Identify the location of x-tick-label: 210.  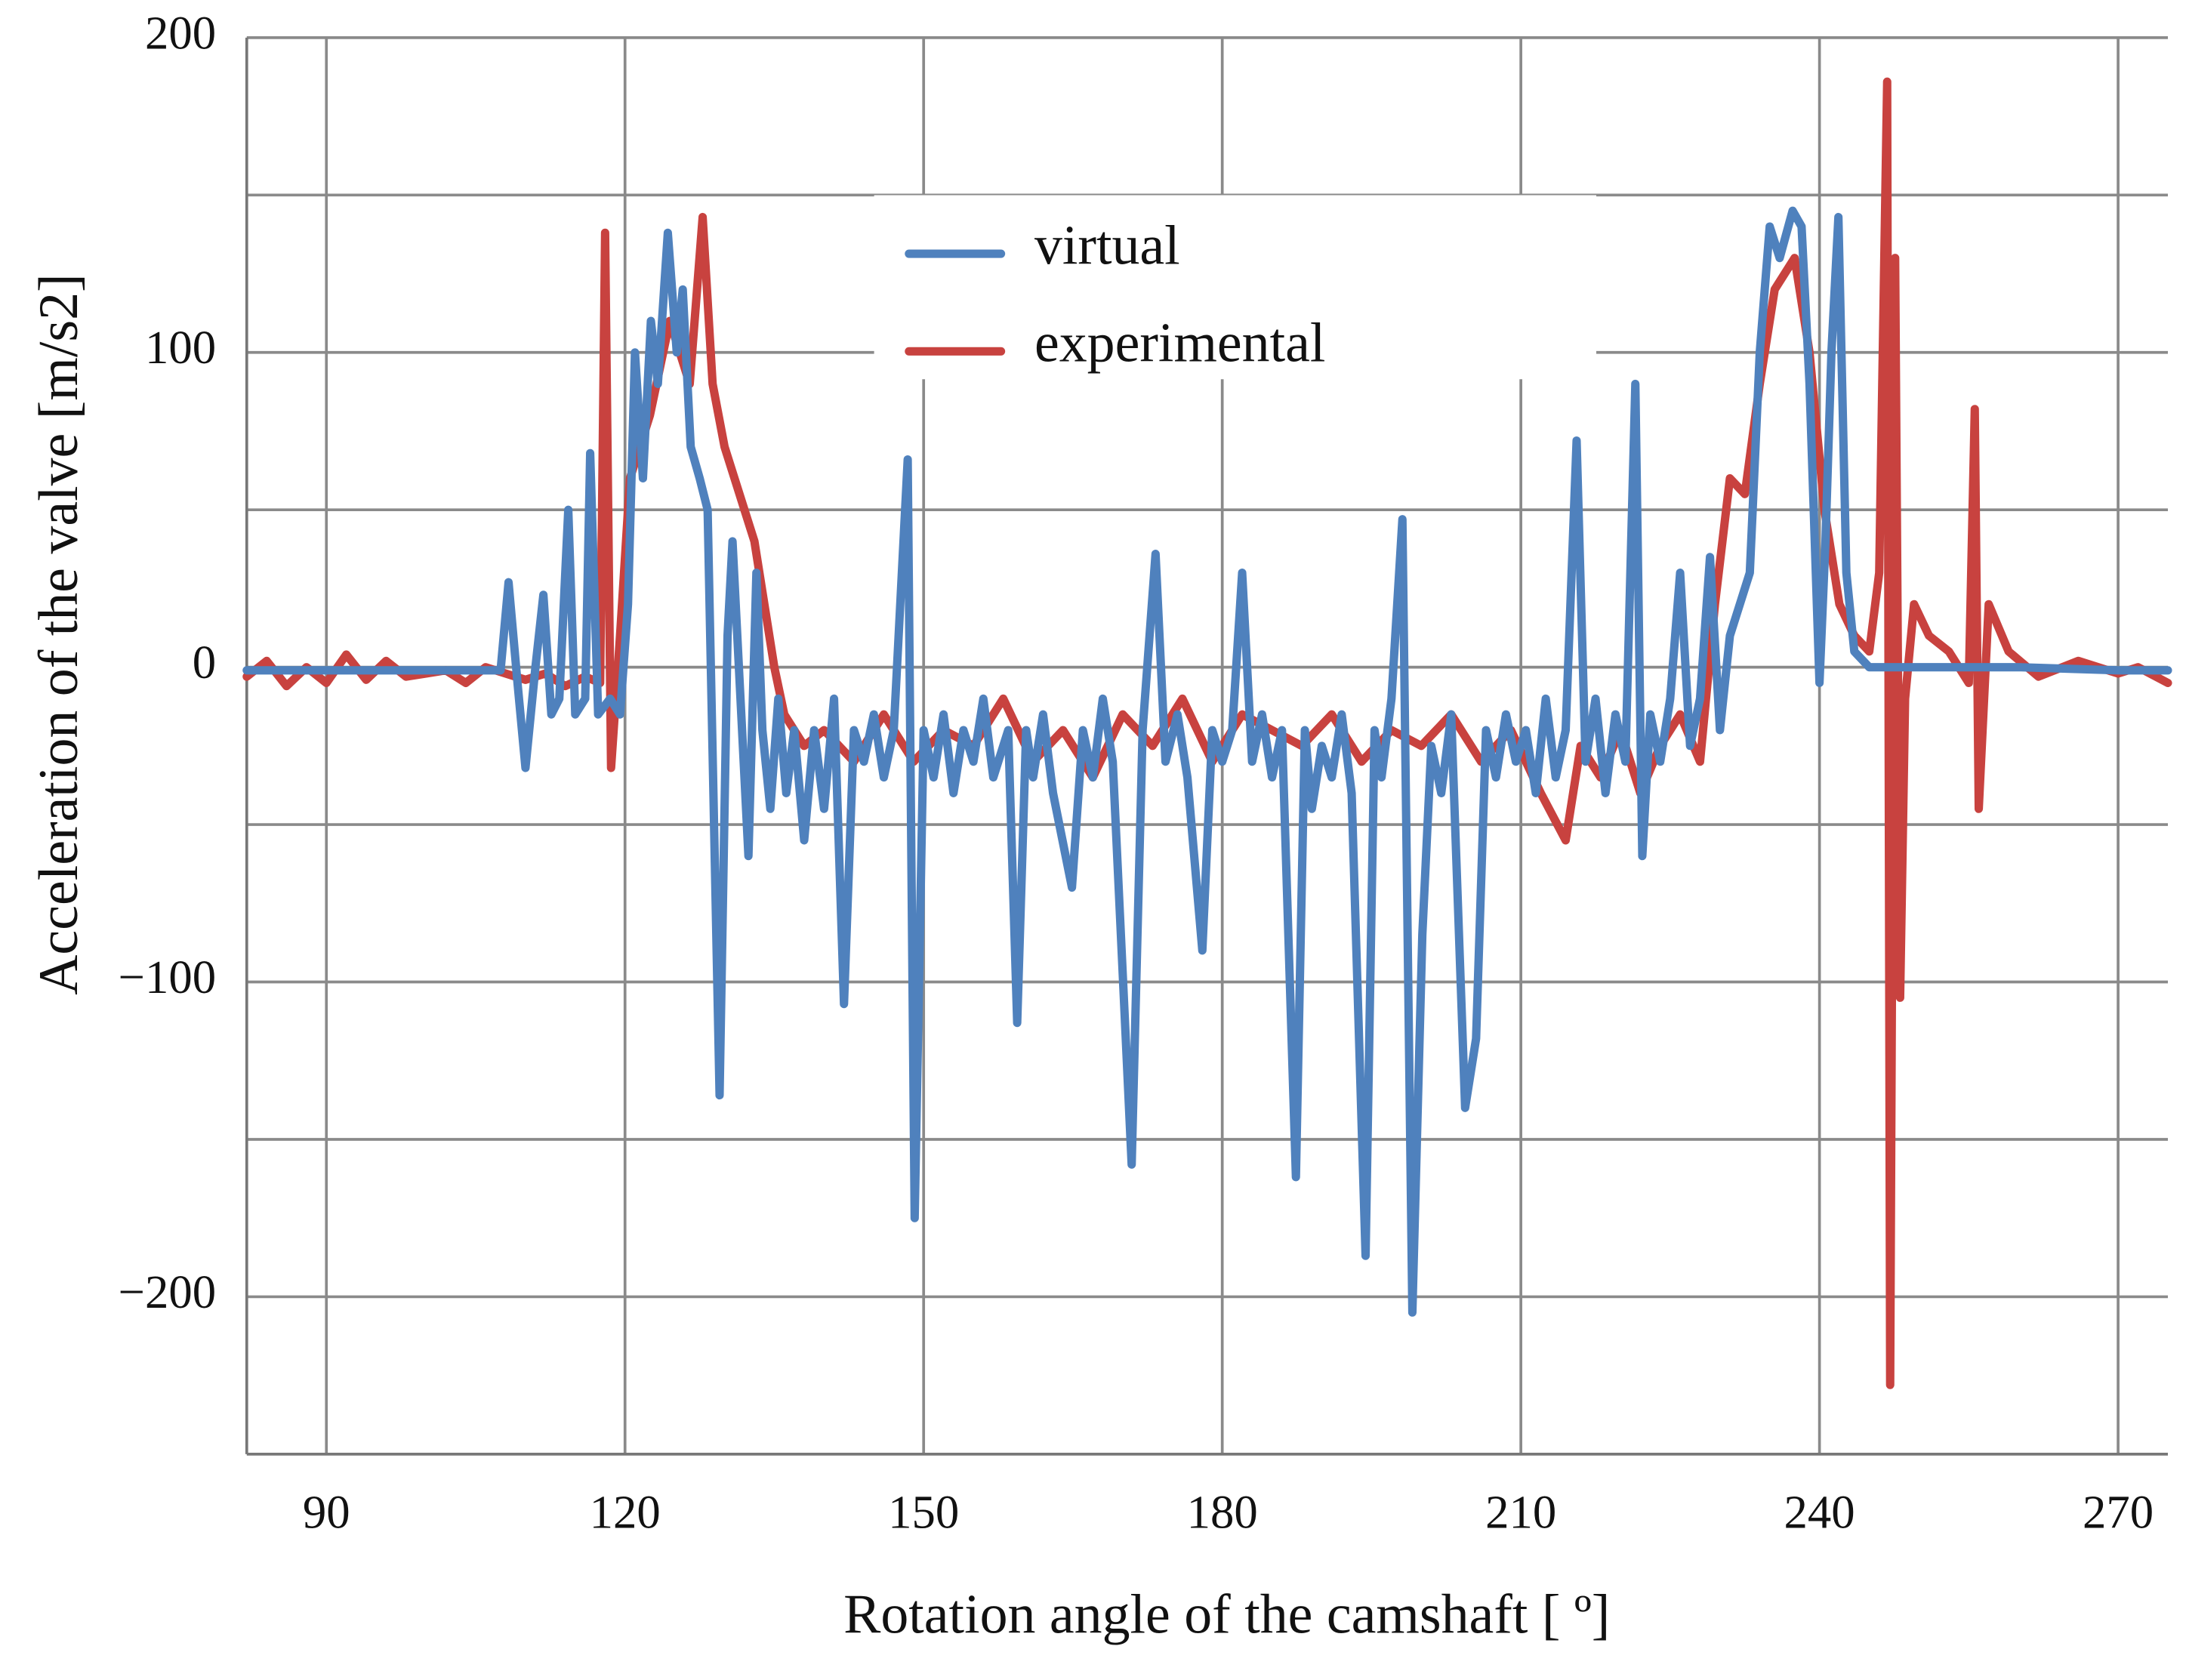
(1520, 1511).